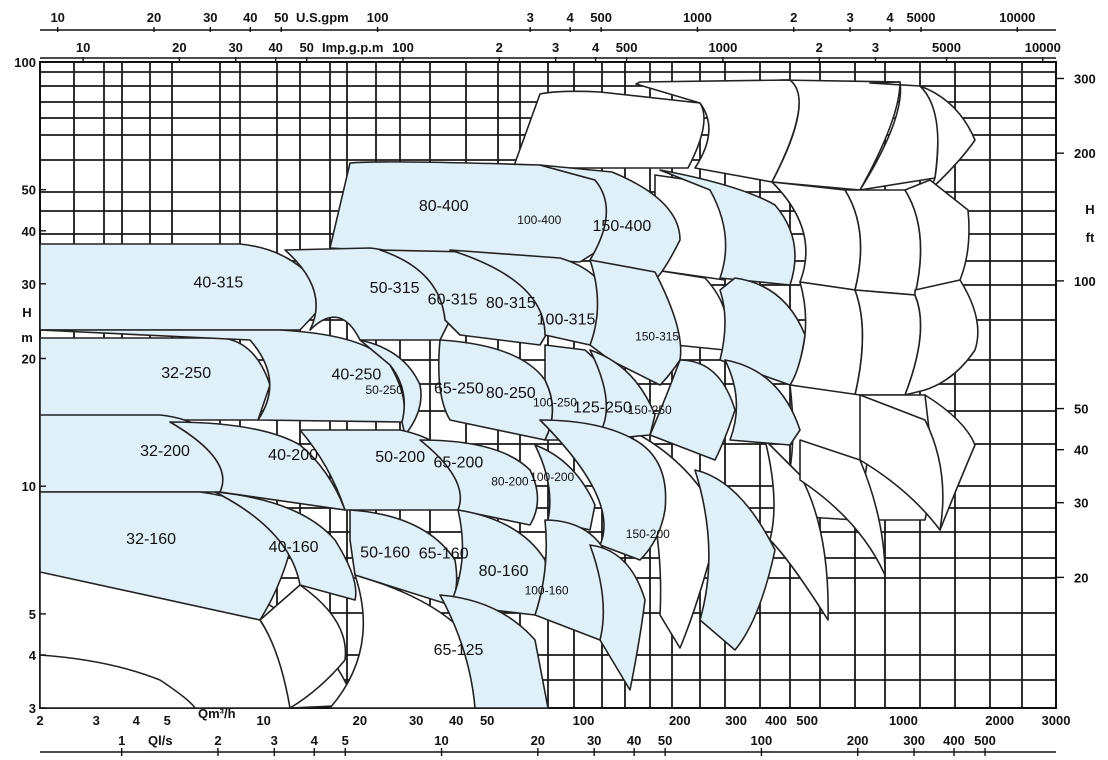 The height and width of the screenshot is (760, 1108). Describe the element at coordinates (210, 17) in the screenshot. I see `top-outer-tick-label: 30` at that location.